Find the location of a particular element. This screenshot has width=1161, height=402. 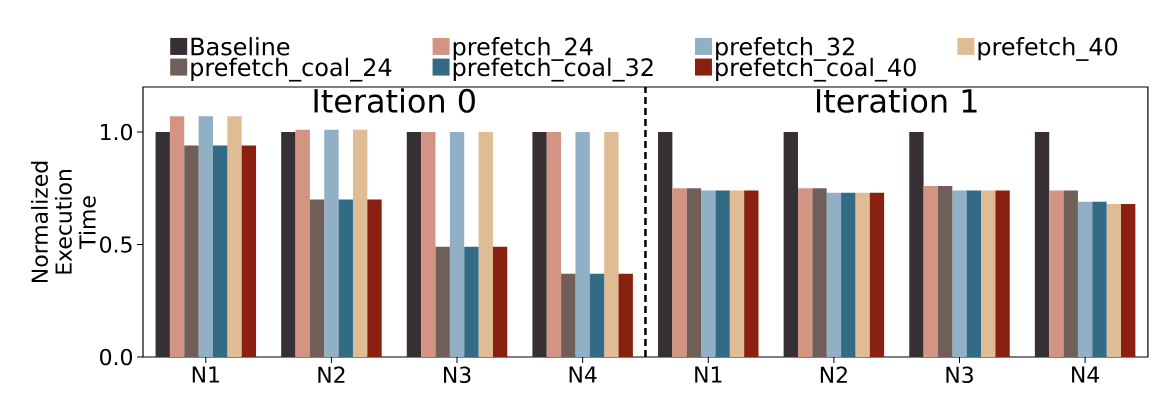

annotation: Iteration 0 is located at coordinates (394, 100).